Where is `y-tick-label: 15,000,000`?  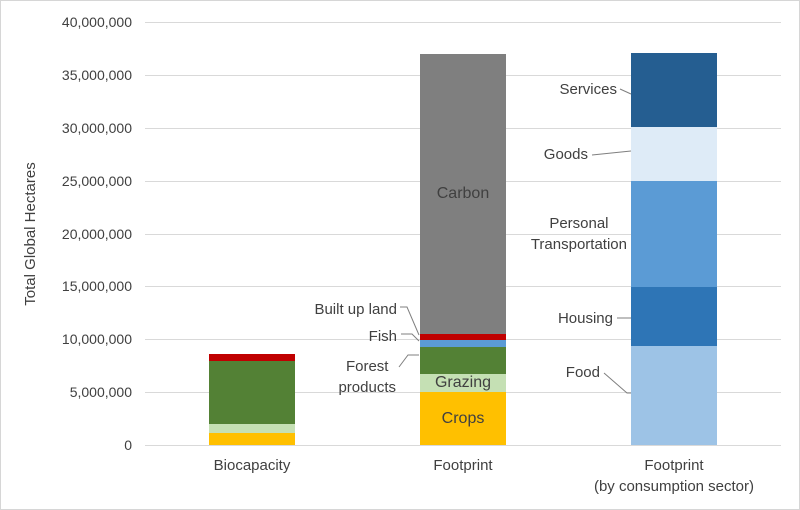 y-tick-label: 15,000,000 is located at coordinates (96, 286).